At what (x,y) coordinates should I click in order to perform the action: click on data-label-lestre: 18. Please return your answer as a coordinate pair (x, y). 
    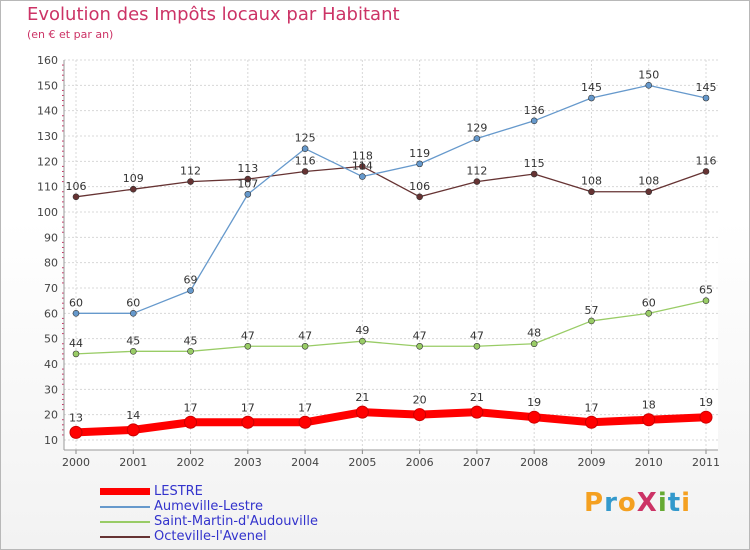
    Looking at the image, I should click on (649, 405).